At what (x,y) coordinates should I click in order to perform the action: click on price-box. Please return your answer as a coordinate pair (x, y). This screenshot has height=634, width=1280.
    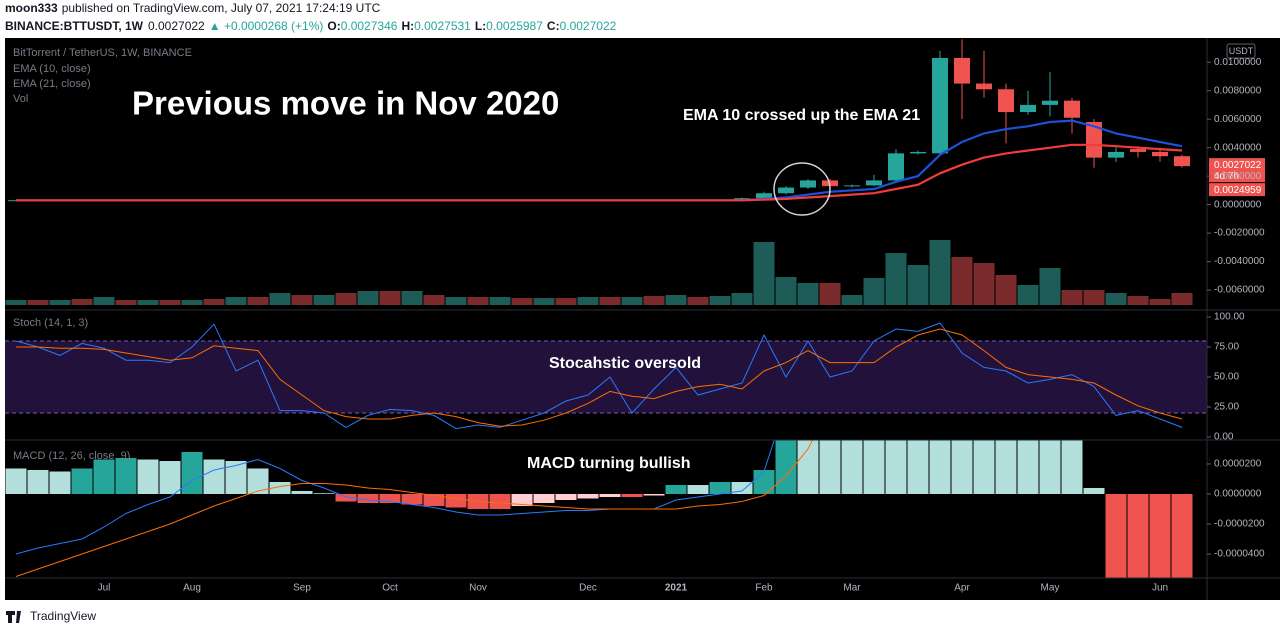
    Looking at the image, I should click on (1237, 190).